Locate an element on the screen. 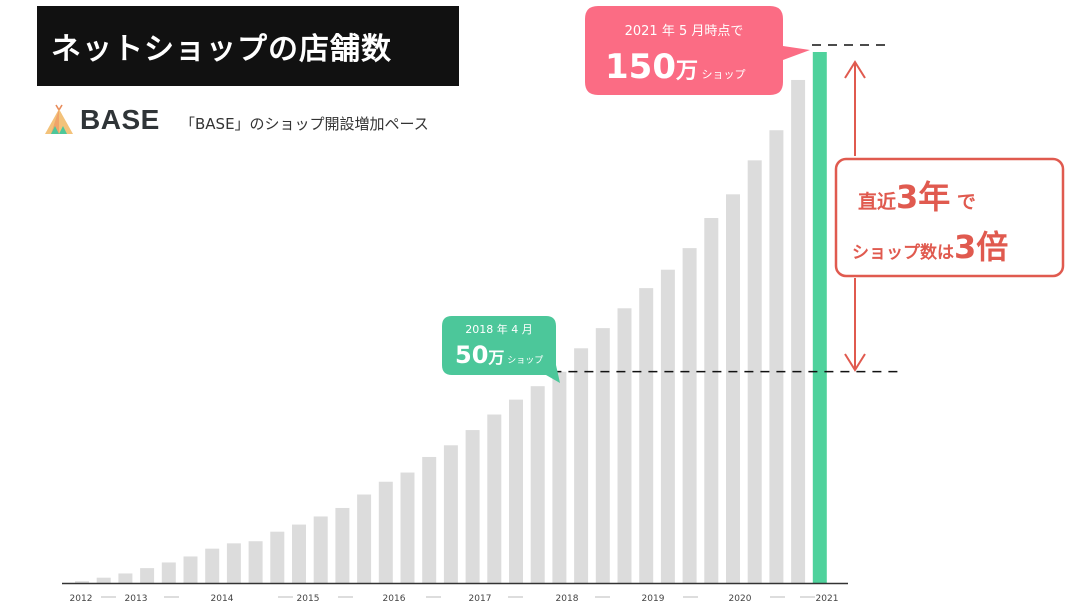  callout-2021-value: 150万 ショップ is located at coordinates (675, 67).